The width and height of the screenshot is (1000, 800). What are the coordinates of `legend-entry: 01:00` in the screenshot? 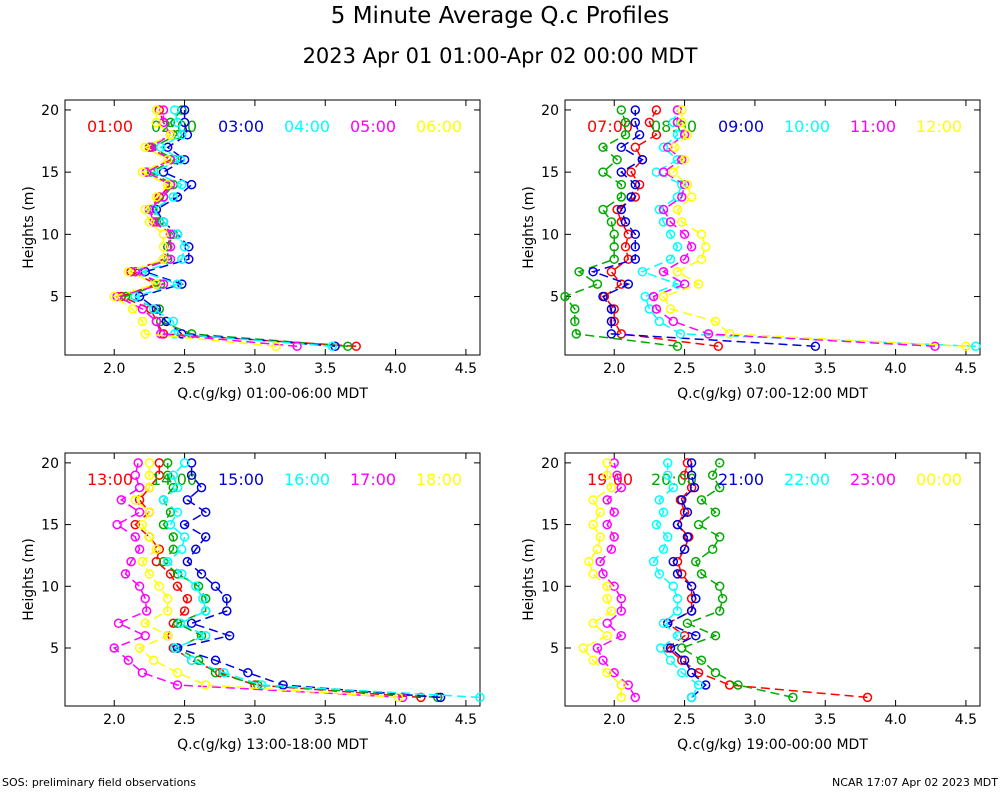 It's located at (110, 126).